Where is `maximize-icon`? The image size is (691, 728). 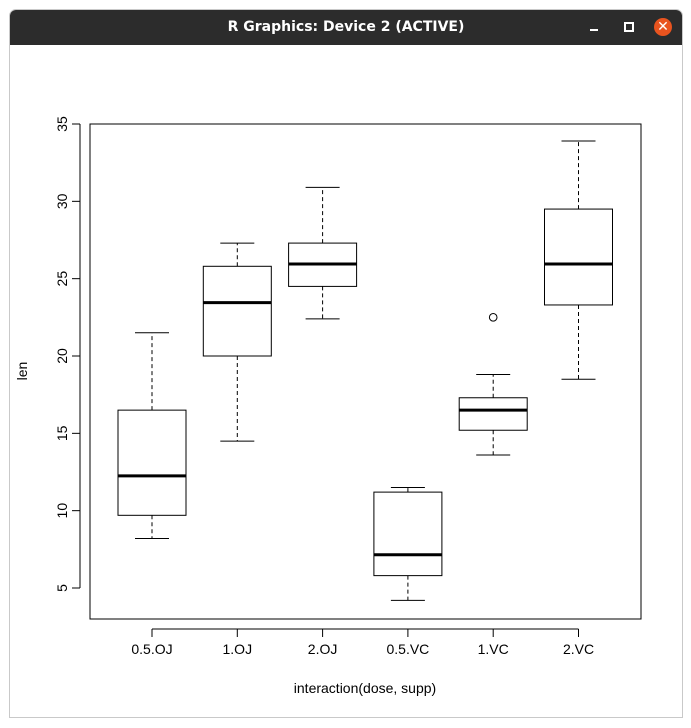
maximize-icon is located at coordinates (629, 27).